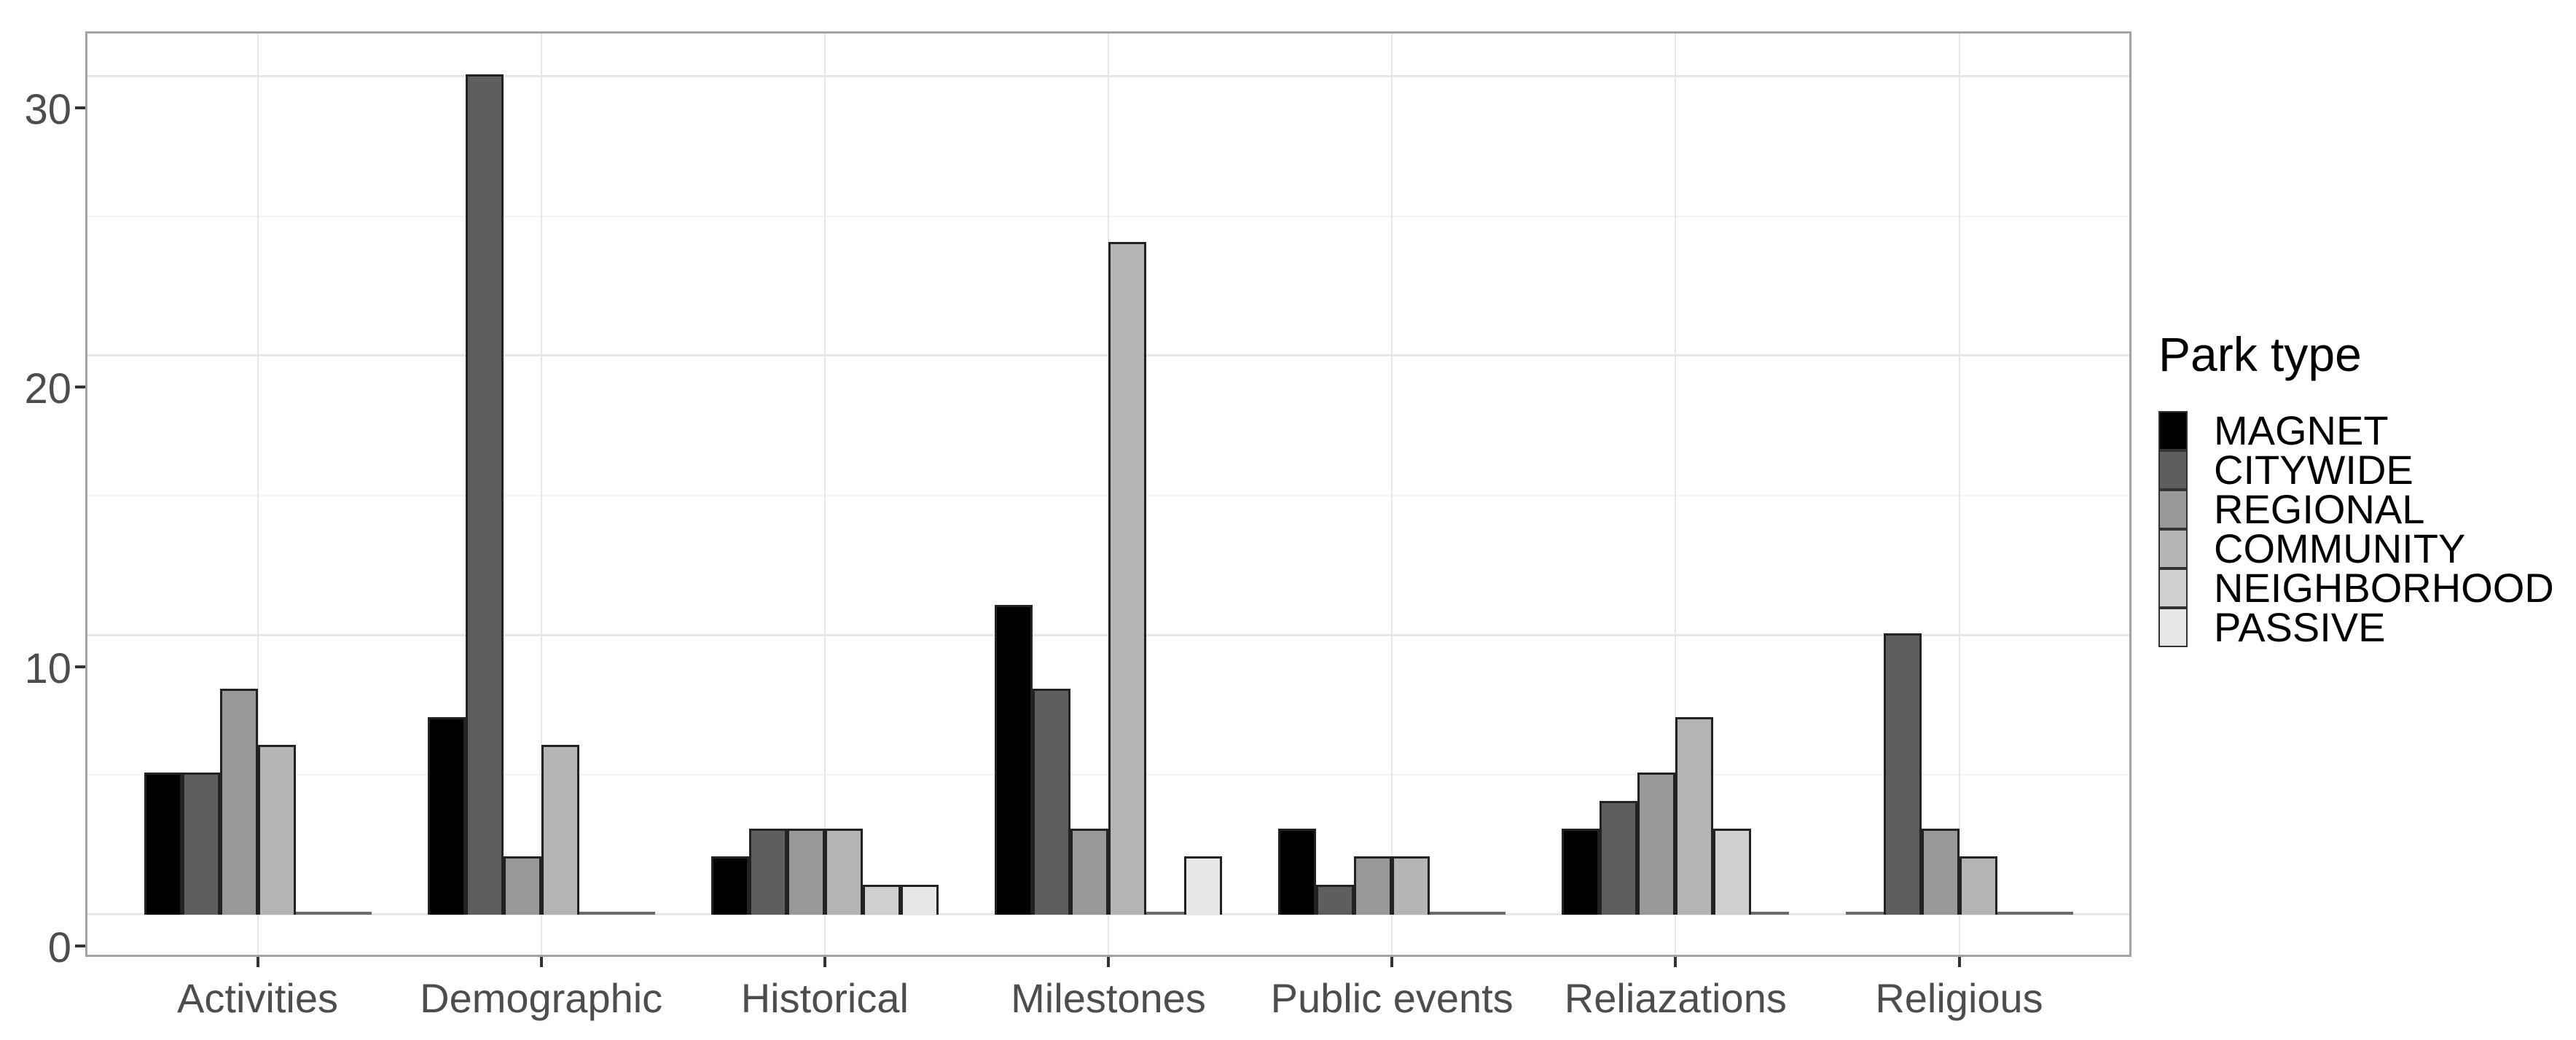 Image resolution: width=2576 pixels, height=1040 pixels. What do you see at coordinates (1676, 494) in the screenshot?
I see `gridline-x-reliazations` at bounding box center [1676, 494].